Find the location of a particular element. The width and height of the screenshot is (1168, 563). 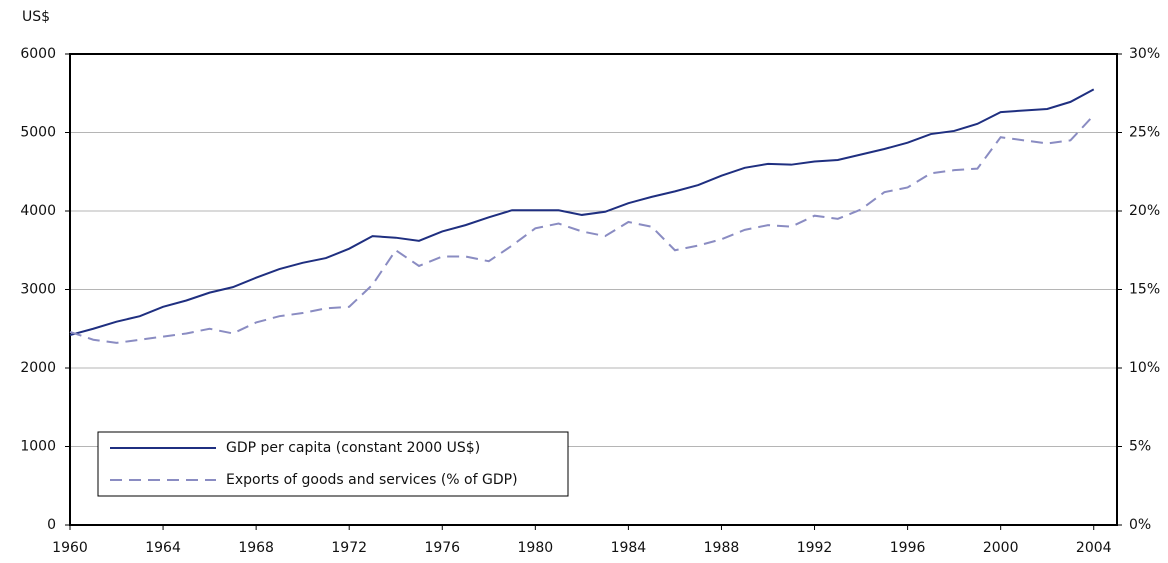

legend-label: GDP per capita (constant 2000 US$) is located at coordinates (353, 448).